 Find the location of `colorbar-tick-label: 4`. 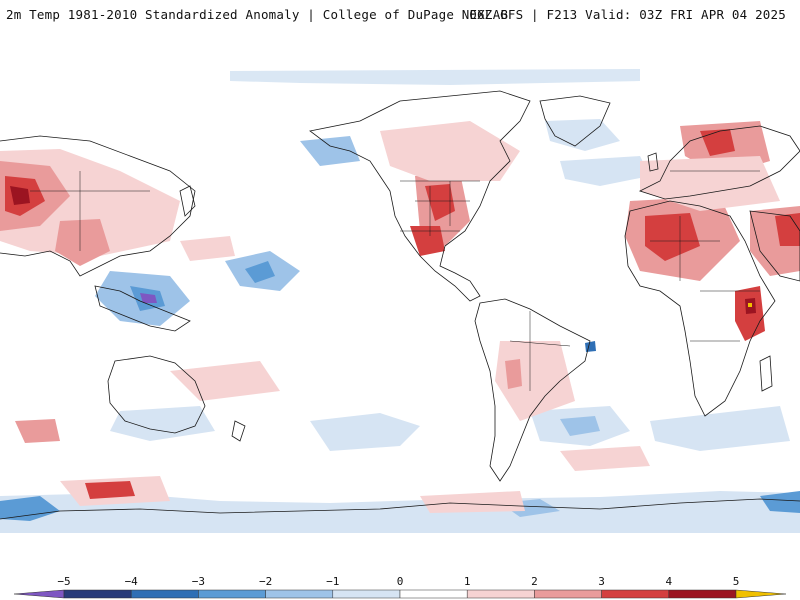

colorbar-tick-label: 4 is located at coordinates (668, 581).